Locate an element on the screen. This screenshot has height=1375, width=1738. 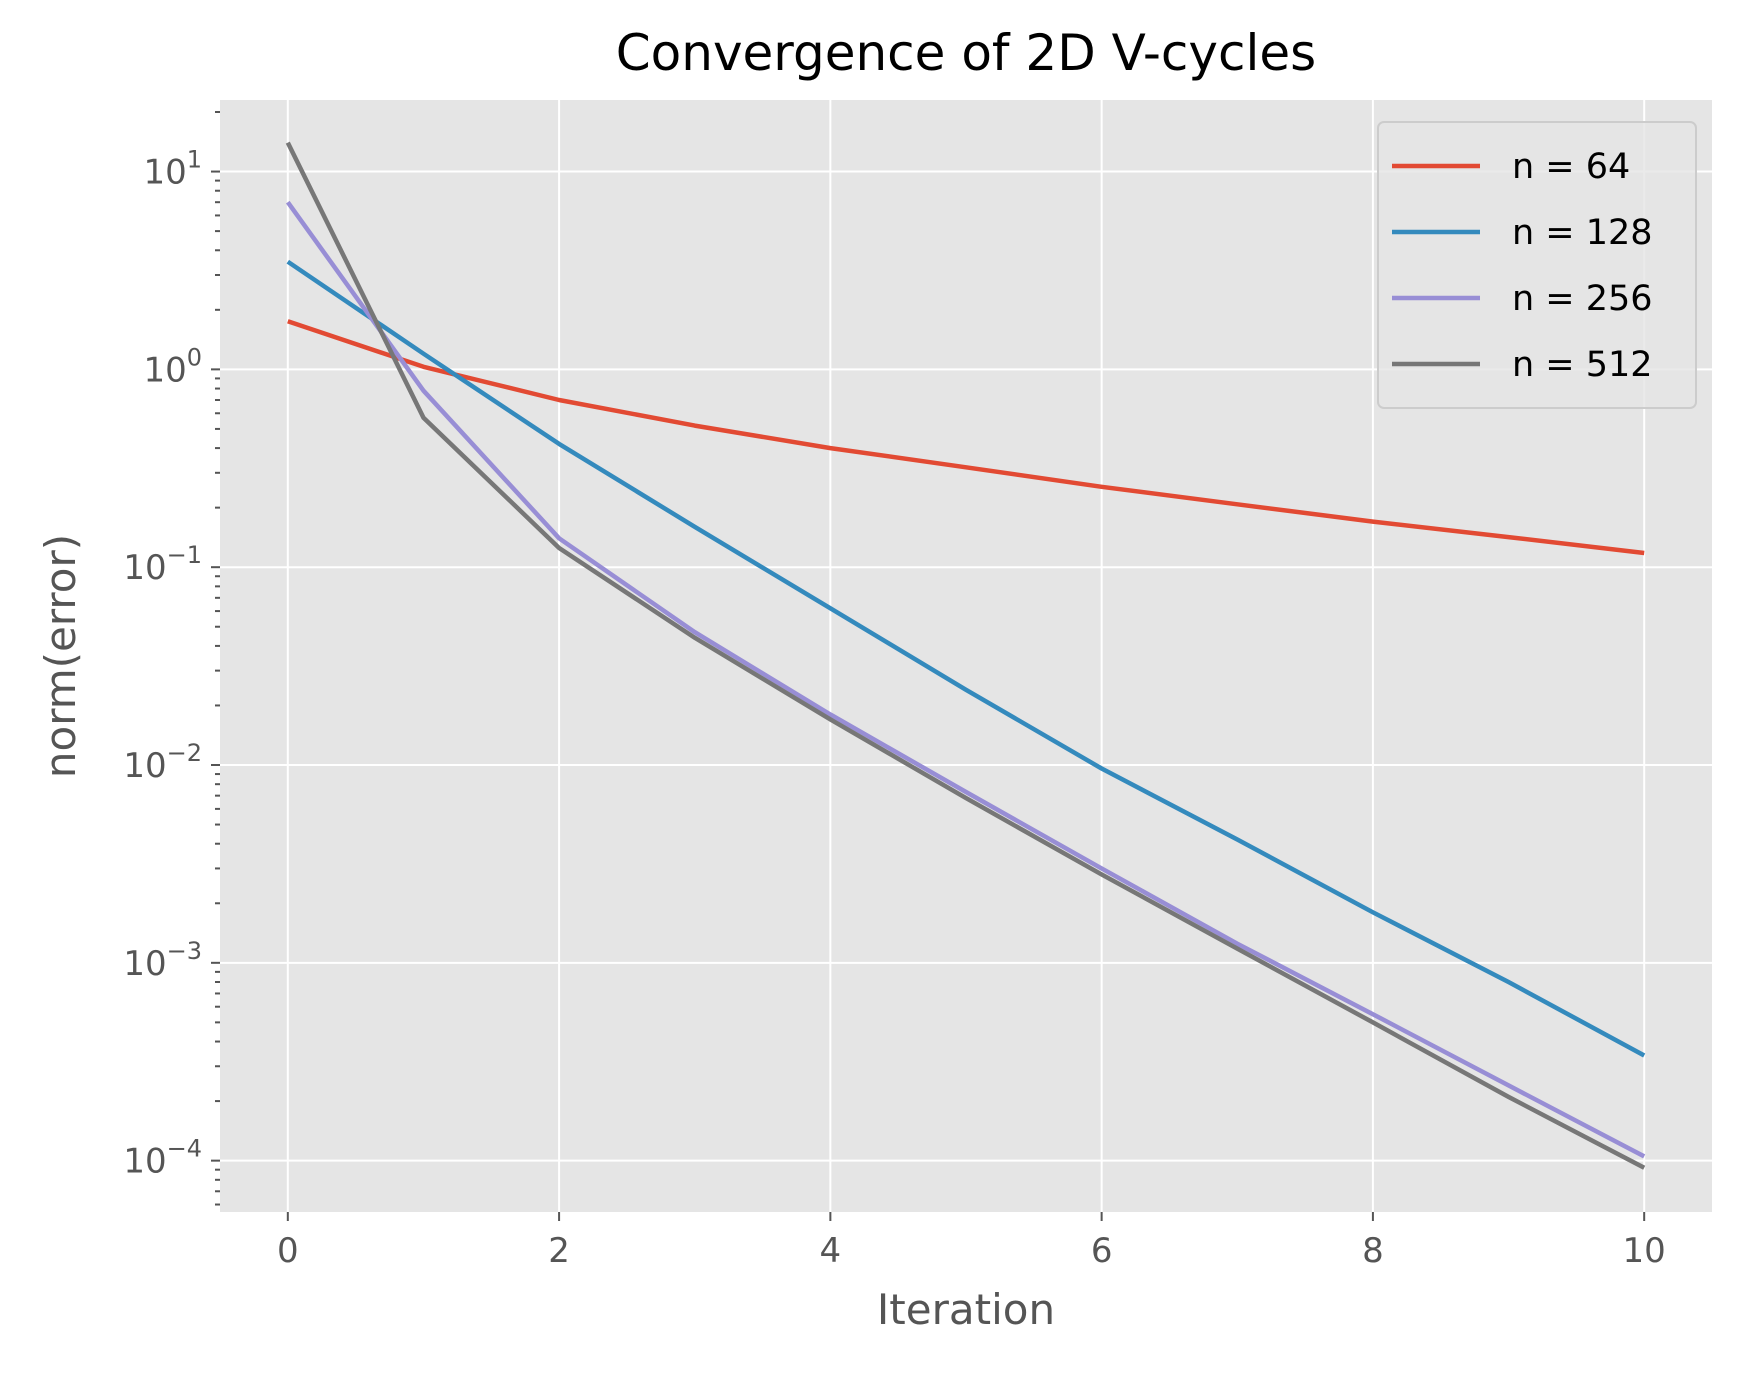
x-axis-label: Iteration is located at coordinates (966, 1309).